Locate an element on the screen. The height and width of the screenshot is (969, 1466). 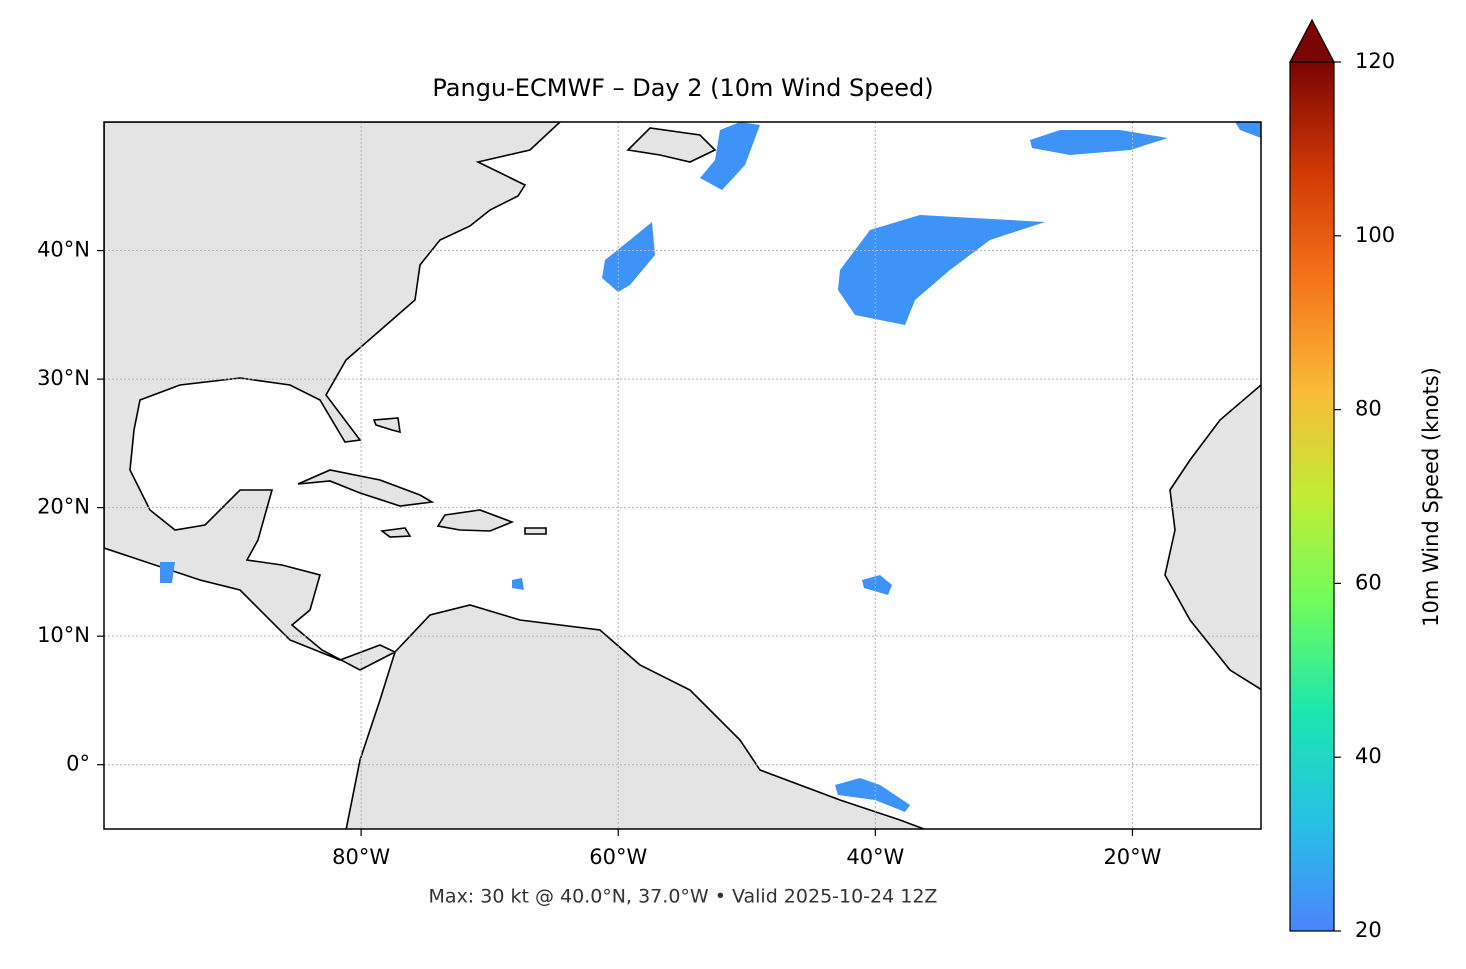
colorbar-tick-label: 60 is located at coordinates (1368, 582).